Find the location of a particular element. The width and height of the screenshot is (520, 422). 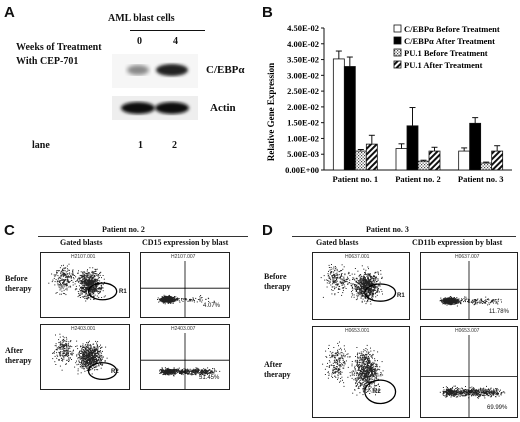

d-gate-r1: R1 is located at coordinates (401, 296).